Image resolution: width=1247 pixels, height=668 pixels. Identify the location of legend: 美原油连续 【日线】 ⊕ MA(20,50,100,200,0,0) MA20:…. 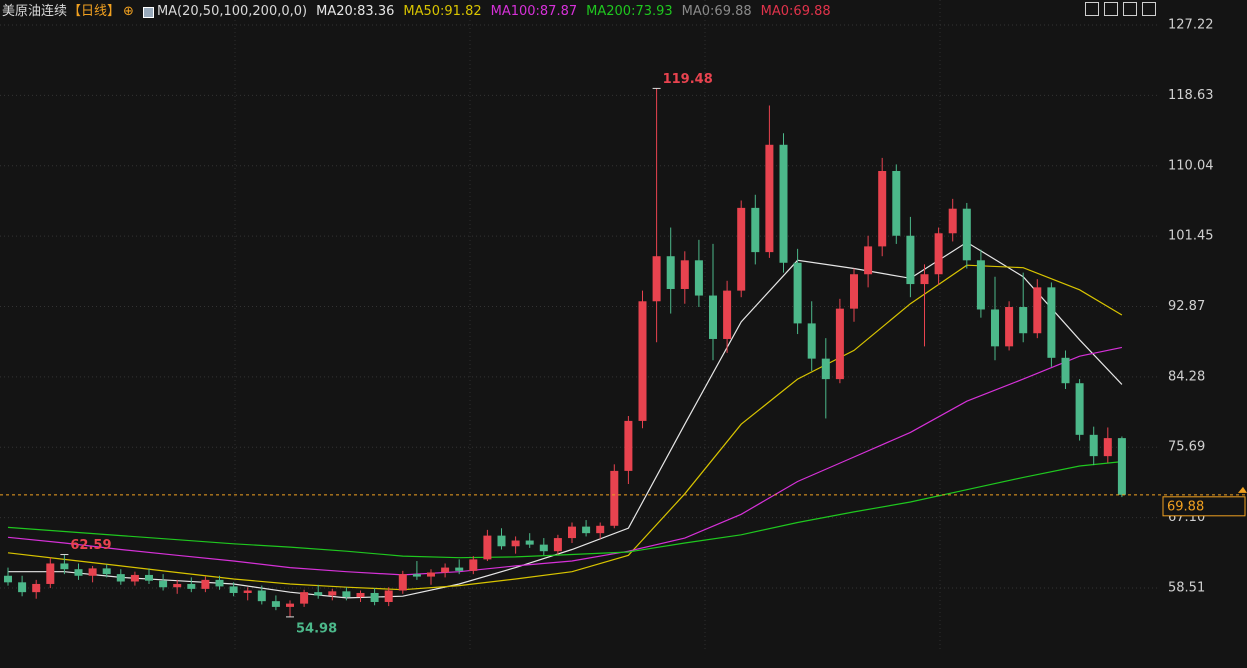
(416, 12).